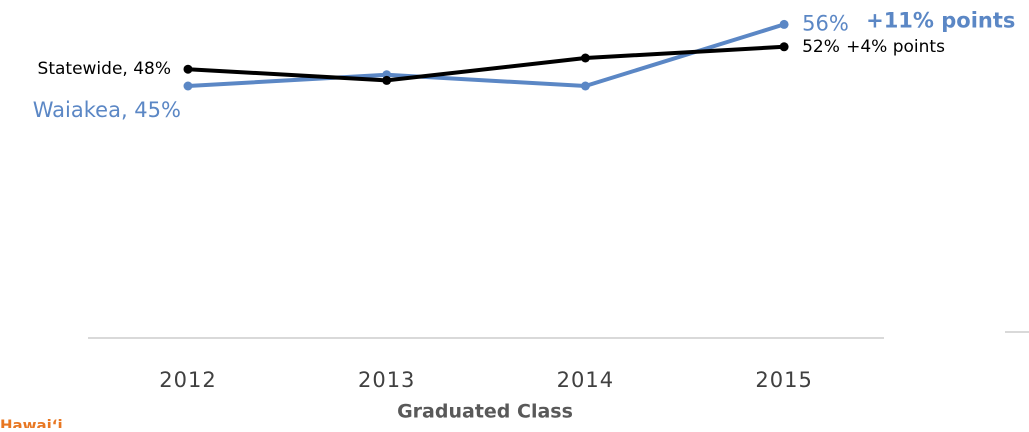  Describe the element at coordinates (386, 380) in the screenshot. I see `x-tick-label: 2013` at that location.